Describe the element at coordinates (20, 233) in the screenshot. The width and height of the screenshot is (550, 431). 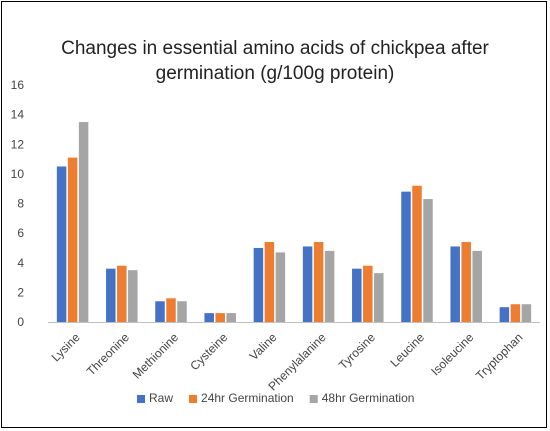
I see `y-tick-label: 6` at that location.